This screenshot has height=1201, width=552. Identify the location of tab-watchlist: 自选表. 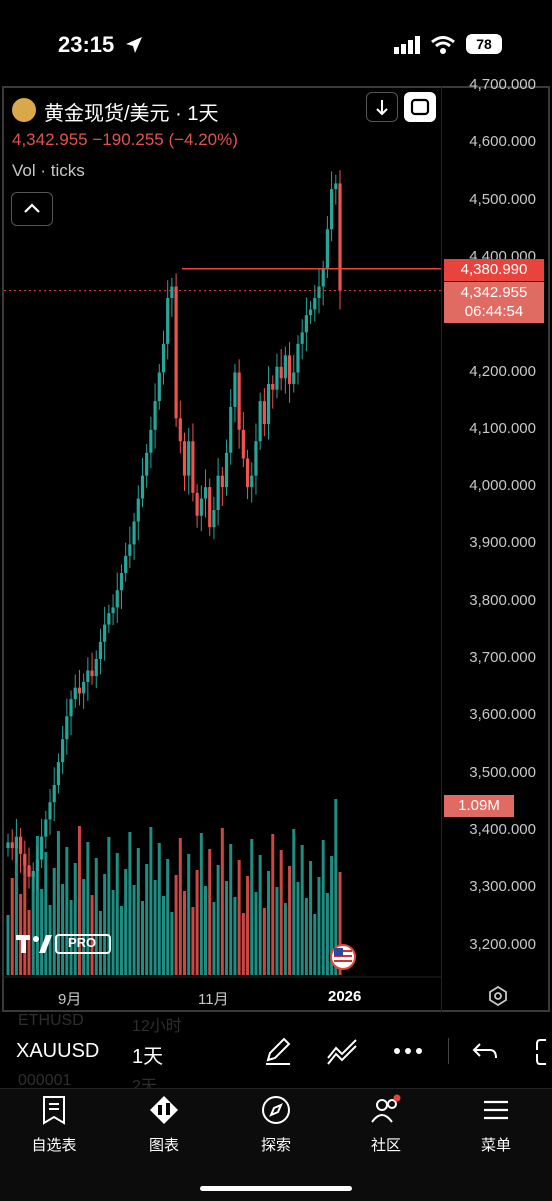
(54, 1124).